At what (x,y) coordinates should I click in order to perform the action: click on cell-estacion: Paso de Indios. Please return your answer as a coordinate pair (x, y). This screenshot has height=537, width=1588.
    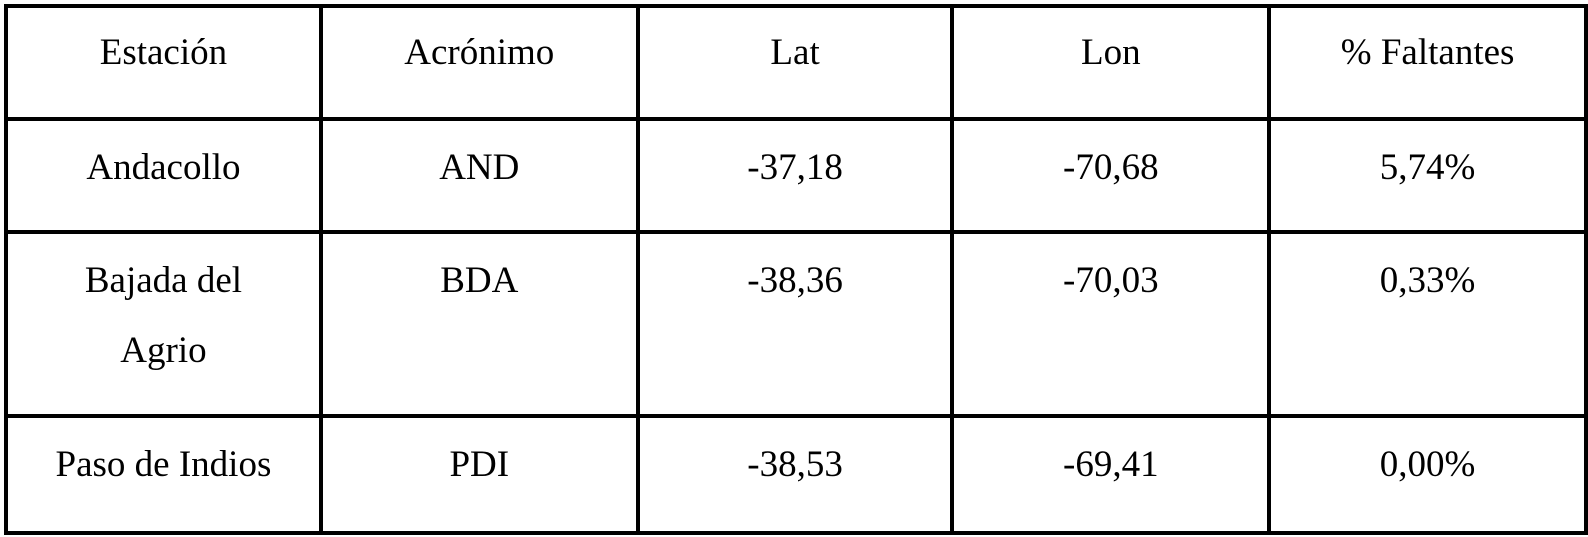
    Looking at the image, I should click on (163, 474).